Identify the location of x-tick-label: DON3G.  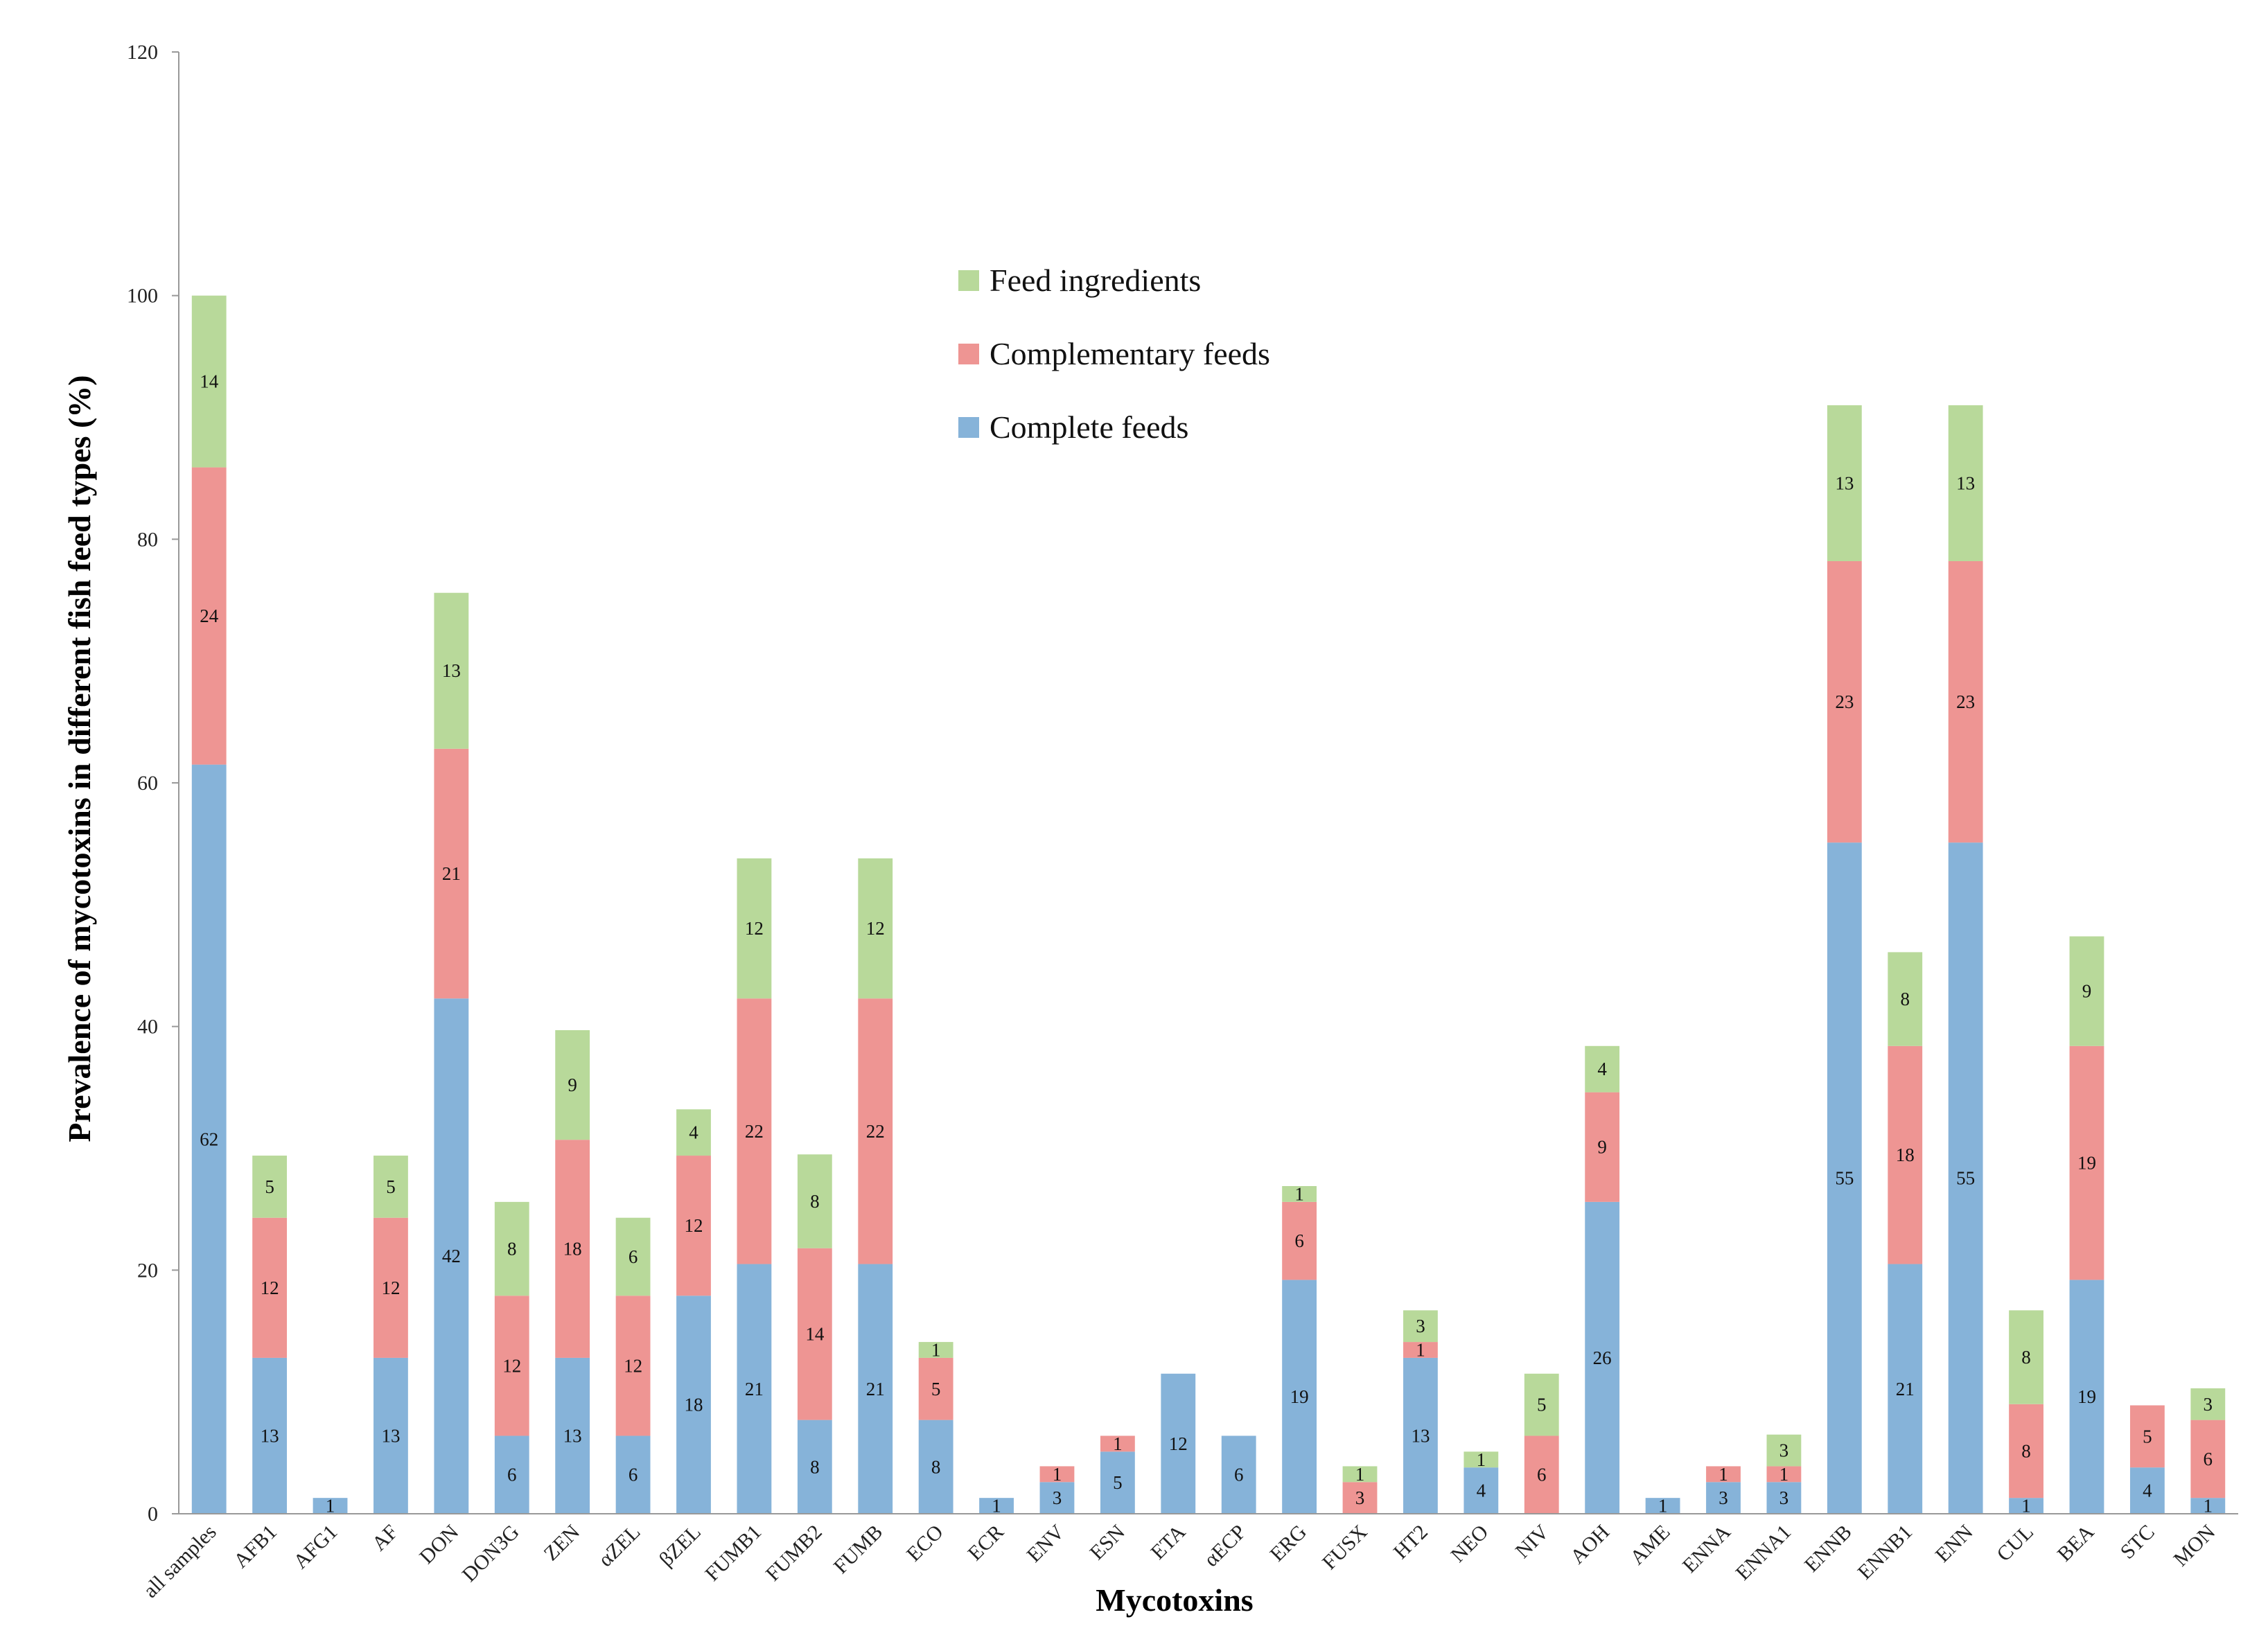
(490, 1554).